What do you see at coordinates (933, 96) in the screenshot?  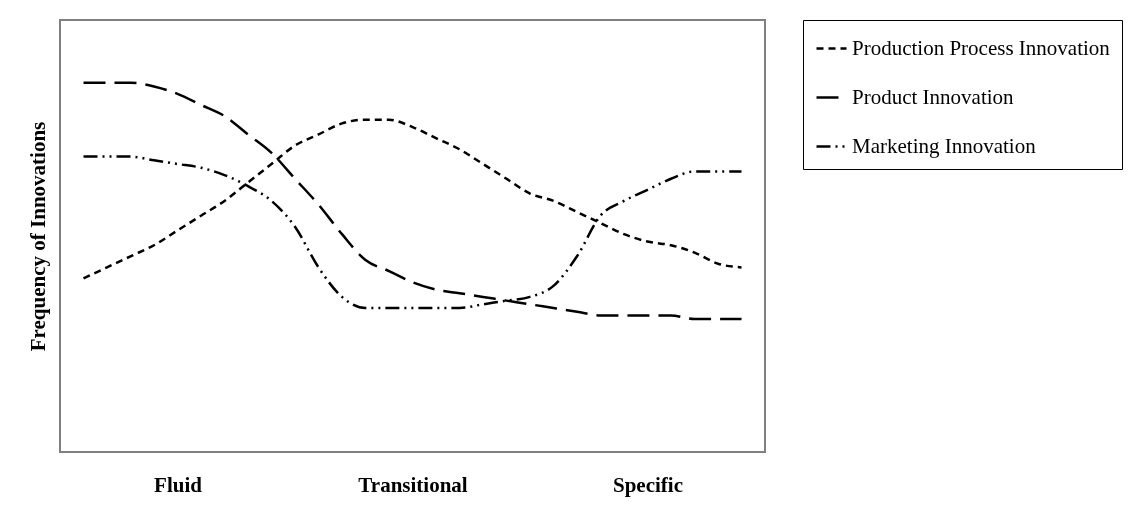 I see `legend-label: Product Innovation` at bounding box center [933, 96].